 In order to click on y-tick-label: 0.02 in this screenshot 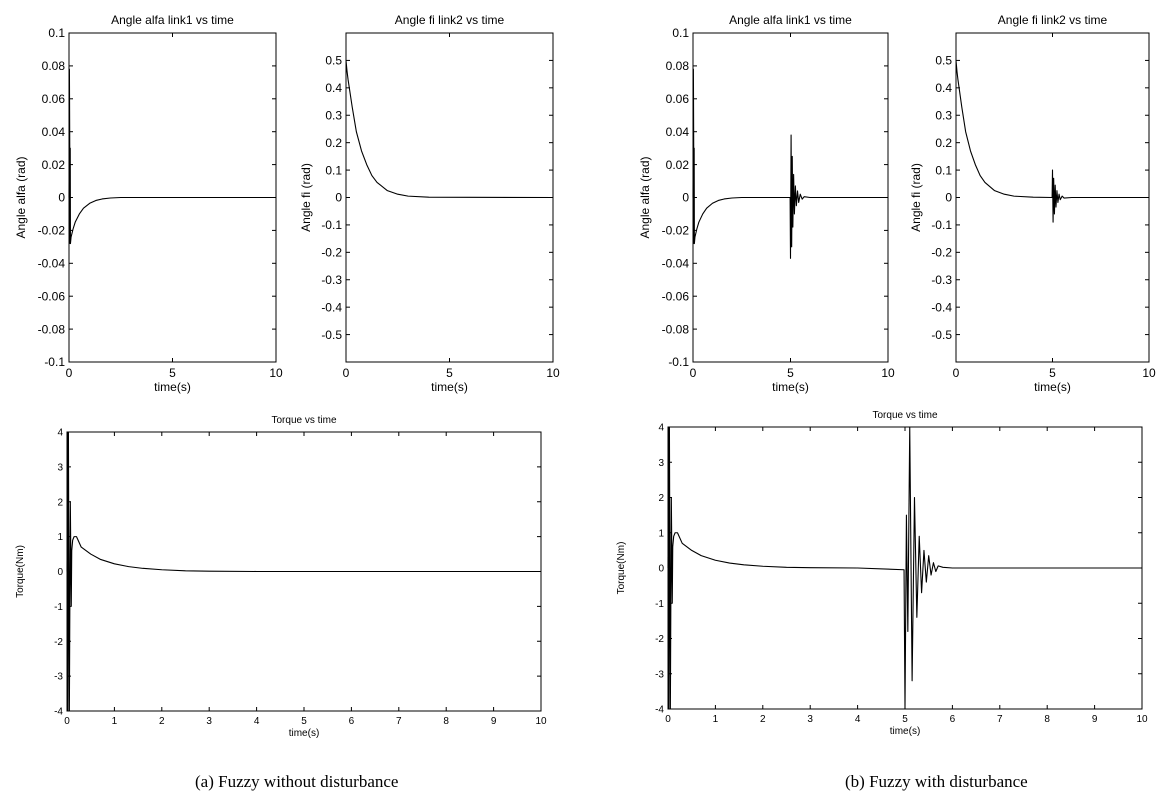, I will do `click(54, 165)`.